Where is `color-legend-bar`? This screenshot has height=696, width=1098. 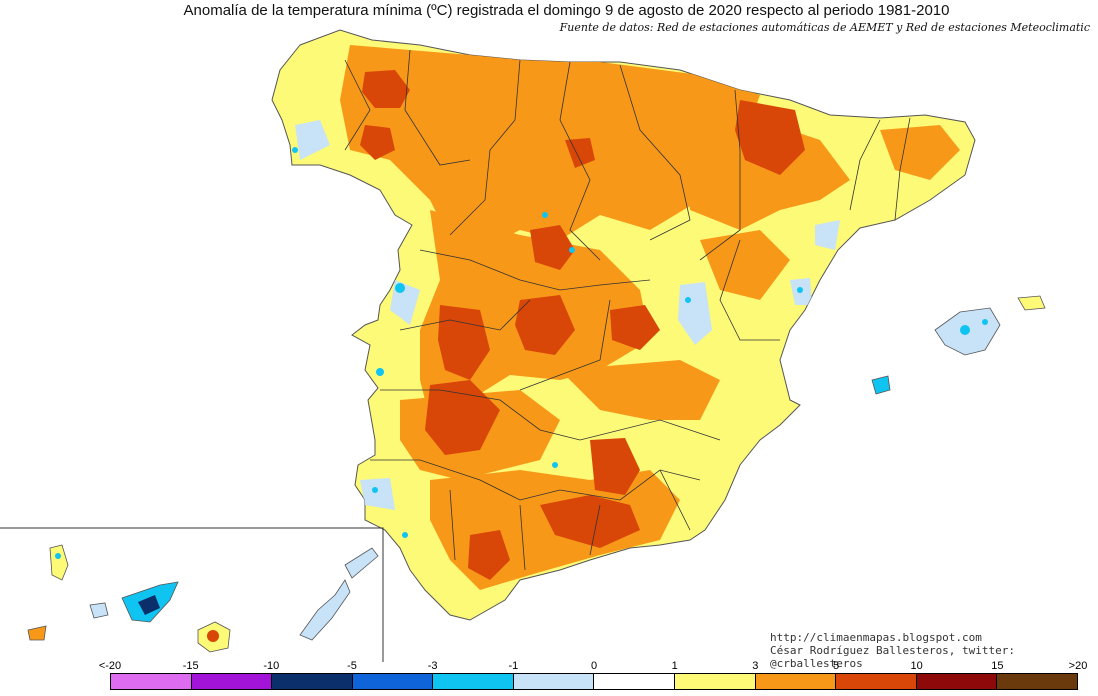
color-legend-bar is located at coordinates (594, 681).